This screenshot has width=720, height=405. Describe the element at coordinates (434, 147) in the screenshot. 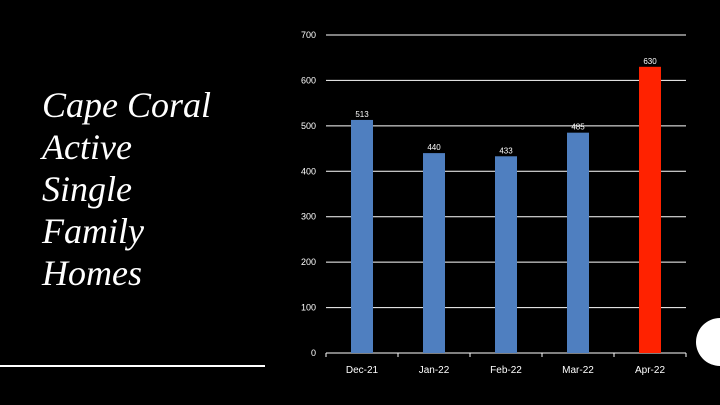

I see `data-label: 440` at that location.